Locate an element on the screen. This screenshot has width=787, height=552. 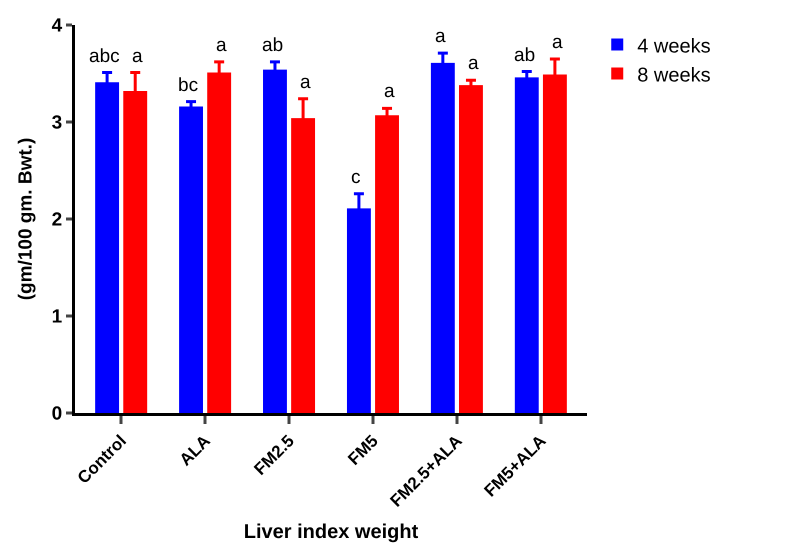
annotation: bc is located at coordinates (188, 85).